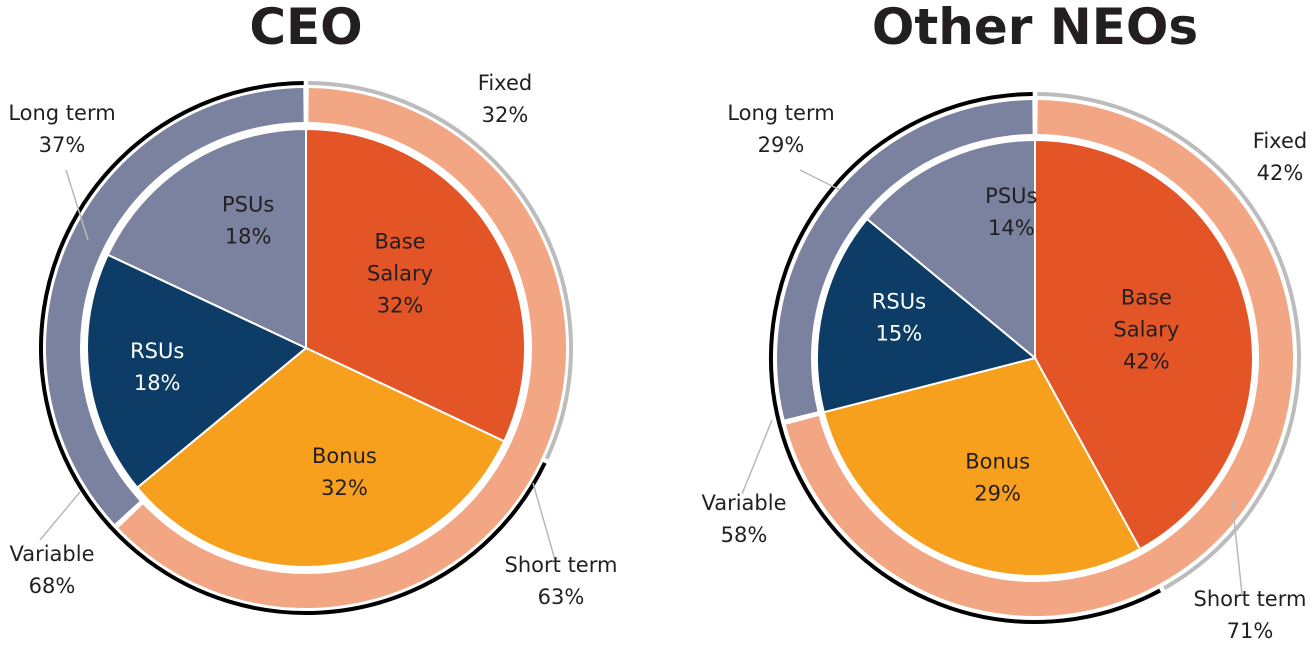  What do you see at coordinates (757, 457) in the screenshot?
I see `neo-leader-variable` at bounding box center [757, 457].